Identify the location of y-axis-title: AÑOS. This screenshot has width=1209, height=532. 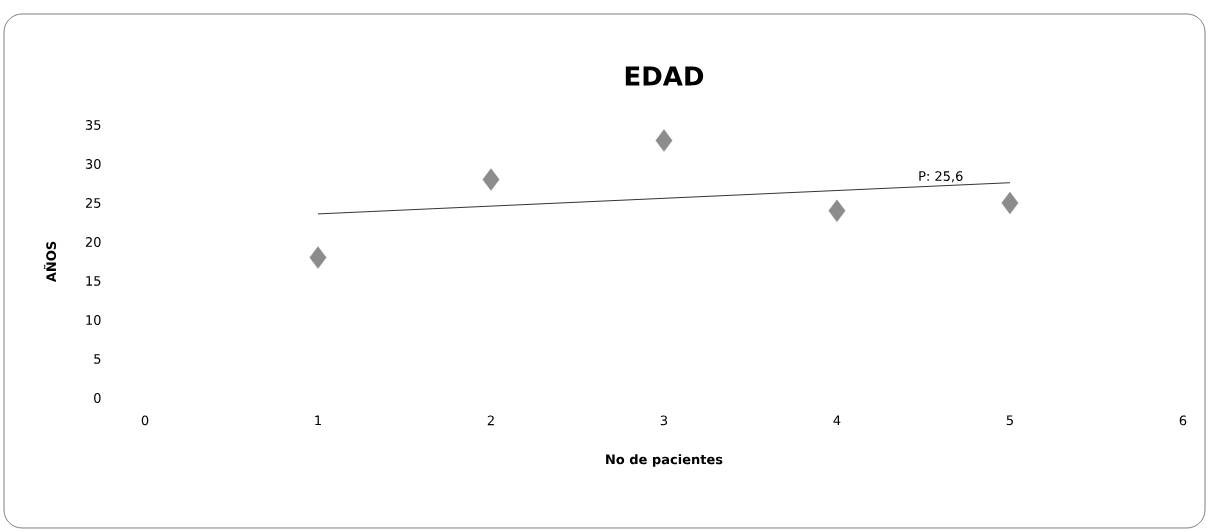
(50, 262).